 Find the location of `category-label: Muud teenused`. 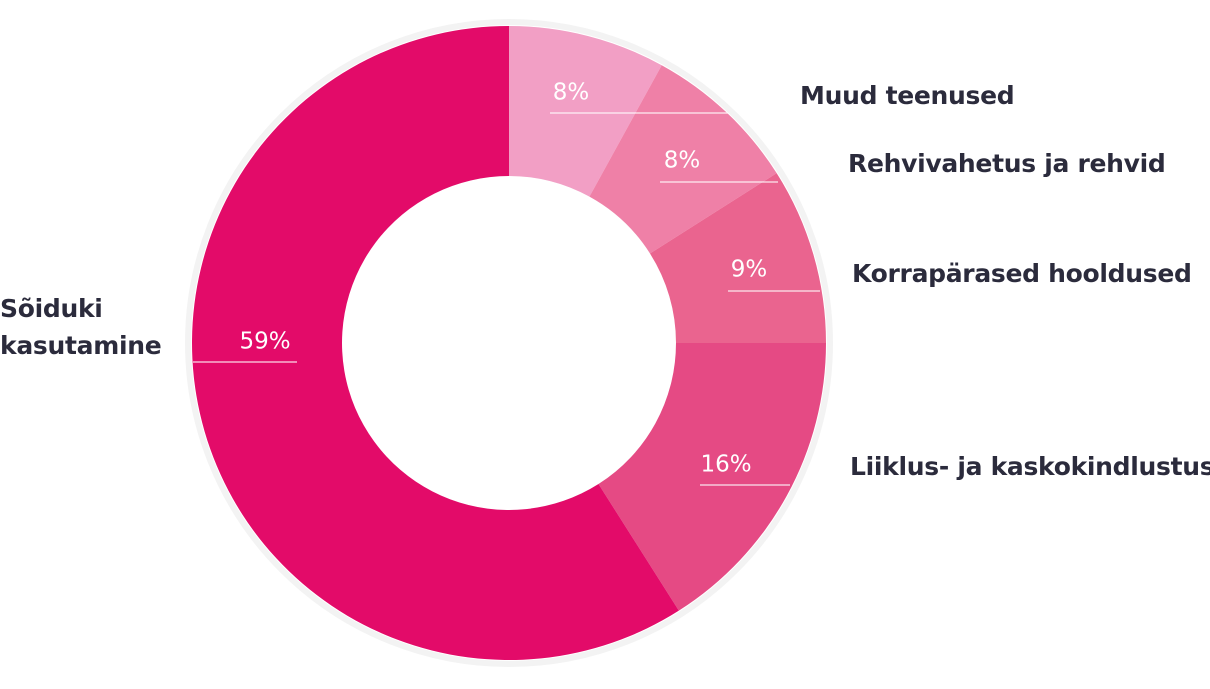

category-label: Muud teenused is located at coordinates (907, 95).